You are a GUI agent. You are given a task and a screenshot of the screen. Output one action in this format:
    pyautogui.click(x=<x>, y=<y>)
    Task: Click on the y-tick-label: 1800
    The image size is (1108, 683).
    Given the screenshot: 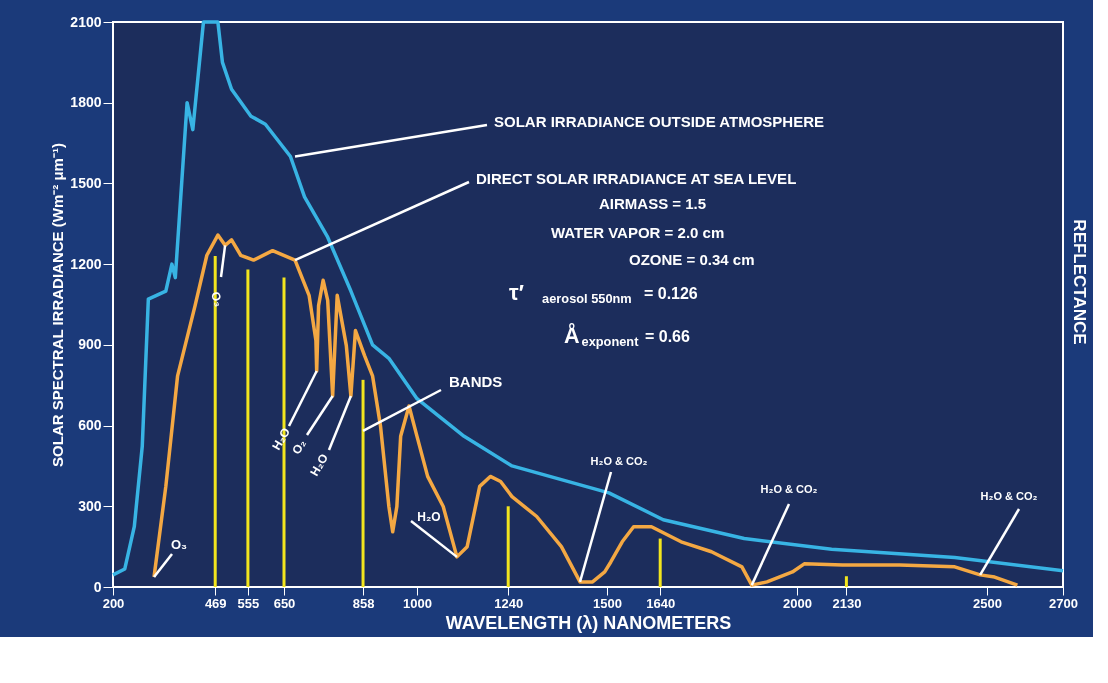 What is the action you would take?
    pyautogui.click(x=86, y=102)
    